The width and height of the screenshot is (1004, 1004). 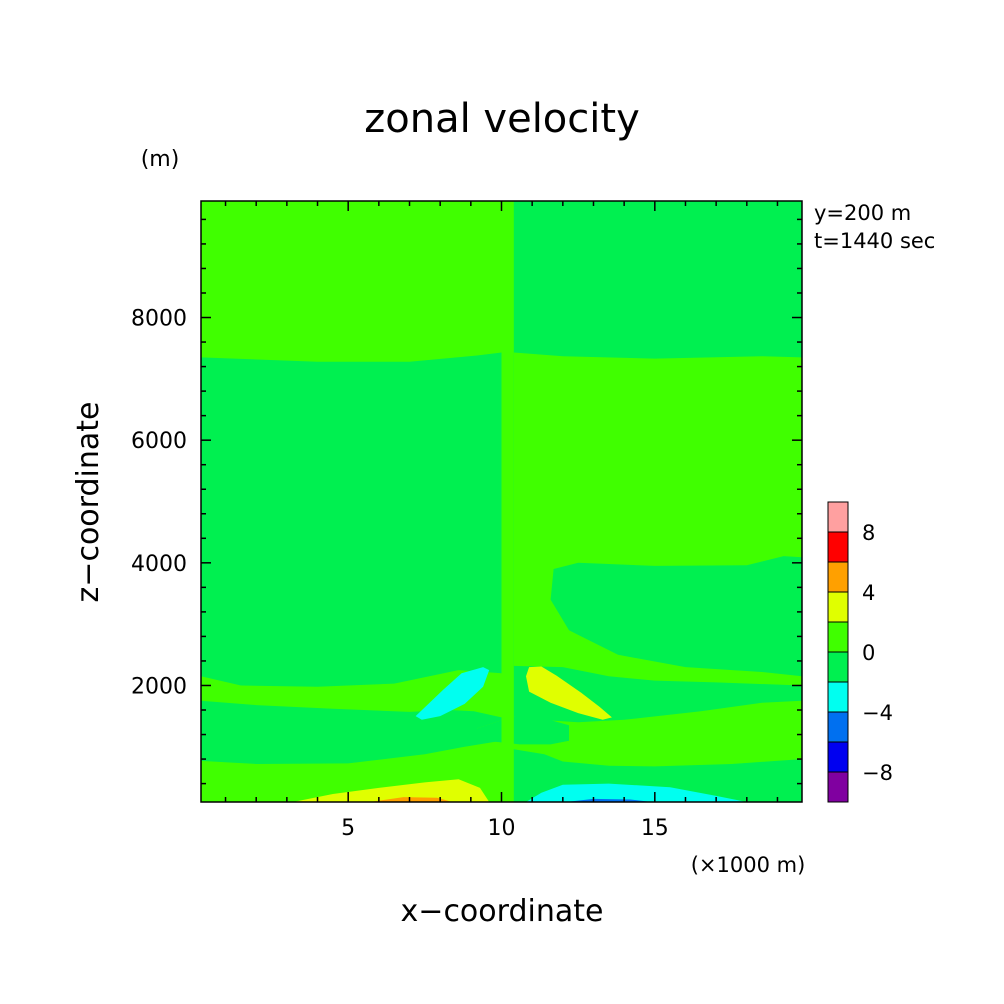 I want to click on colorbar, so click(x=838, y=652).